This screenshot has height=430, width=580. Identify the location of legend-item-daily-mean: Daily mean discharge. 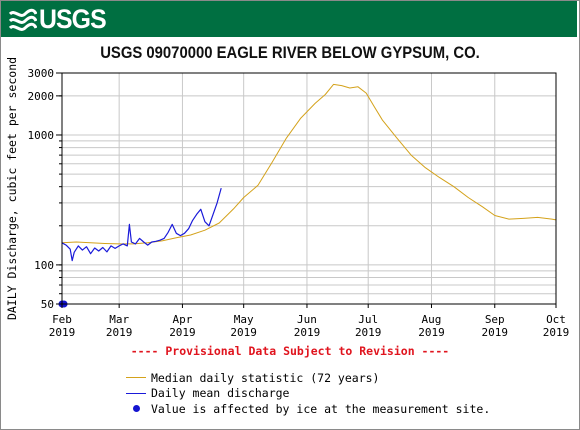
(308, 394).